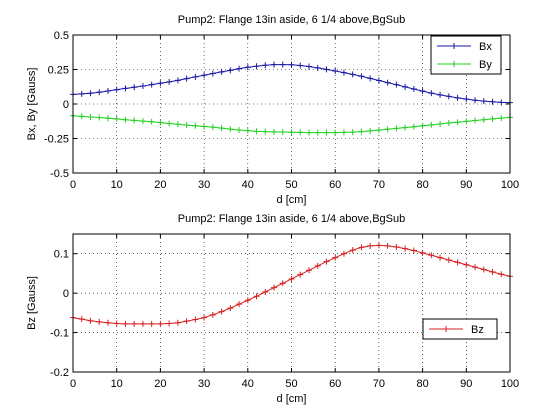 This screenshot has width=560, height=420. What do you see at coordinates (485, 47) in the screenshot?
I see `legend-label-bx: Bx` at bounding box center [485, 47].